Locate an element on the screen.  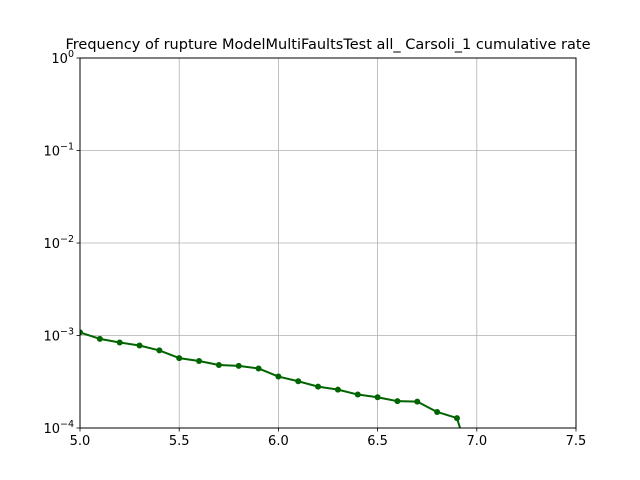
y-axis: 10⁻⁴ 10⁻³ 10⁻² 10⁻¹ 10⁰ is located at coordinates (61, 243).